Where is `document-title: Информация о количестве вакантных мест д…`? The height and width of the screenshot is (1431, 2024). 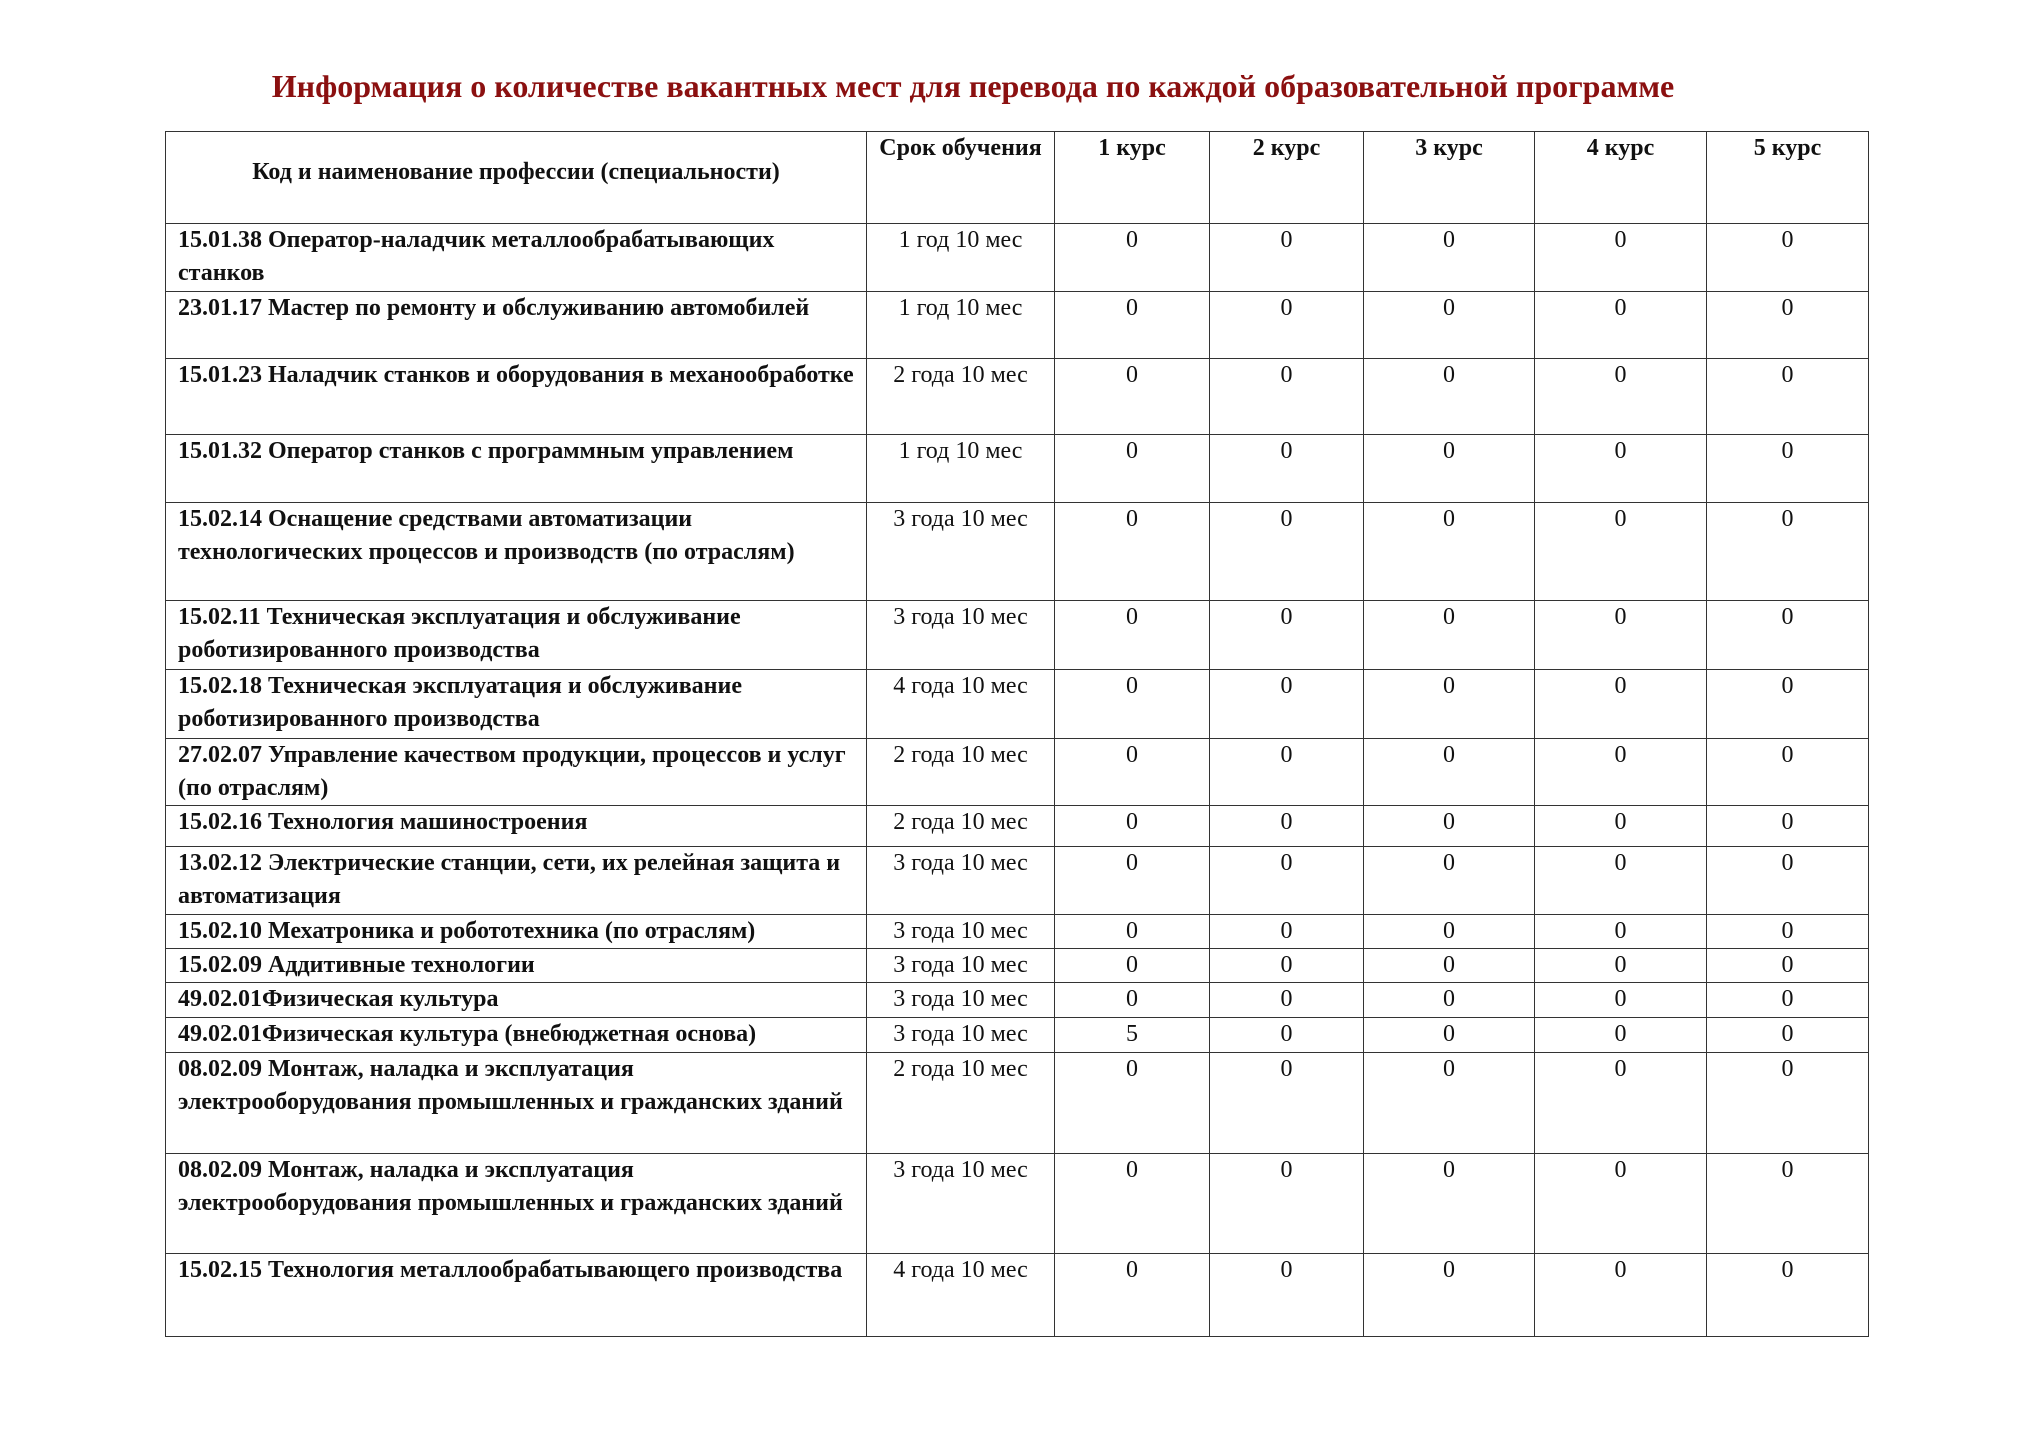 document-title: Информация о количестве вакантных мест д… is located at coordinates (973, 86).